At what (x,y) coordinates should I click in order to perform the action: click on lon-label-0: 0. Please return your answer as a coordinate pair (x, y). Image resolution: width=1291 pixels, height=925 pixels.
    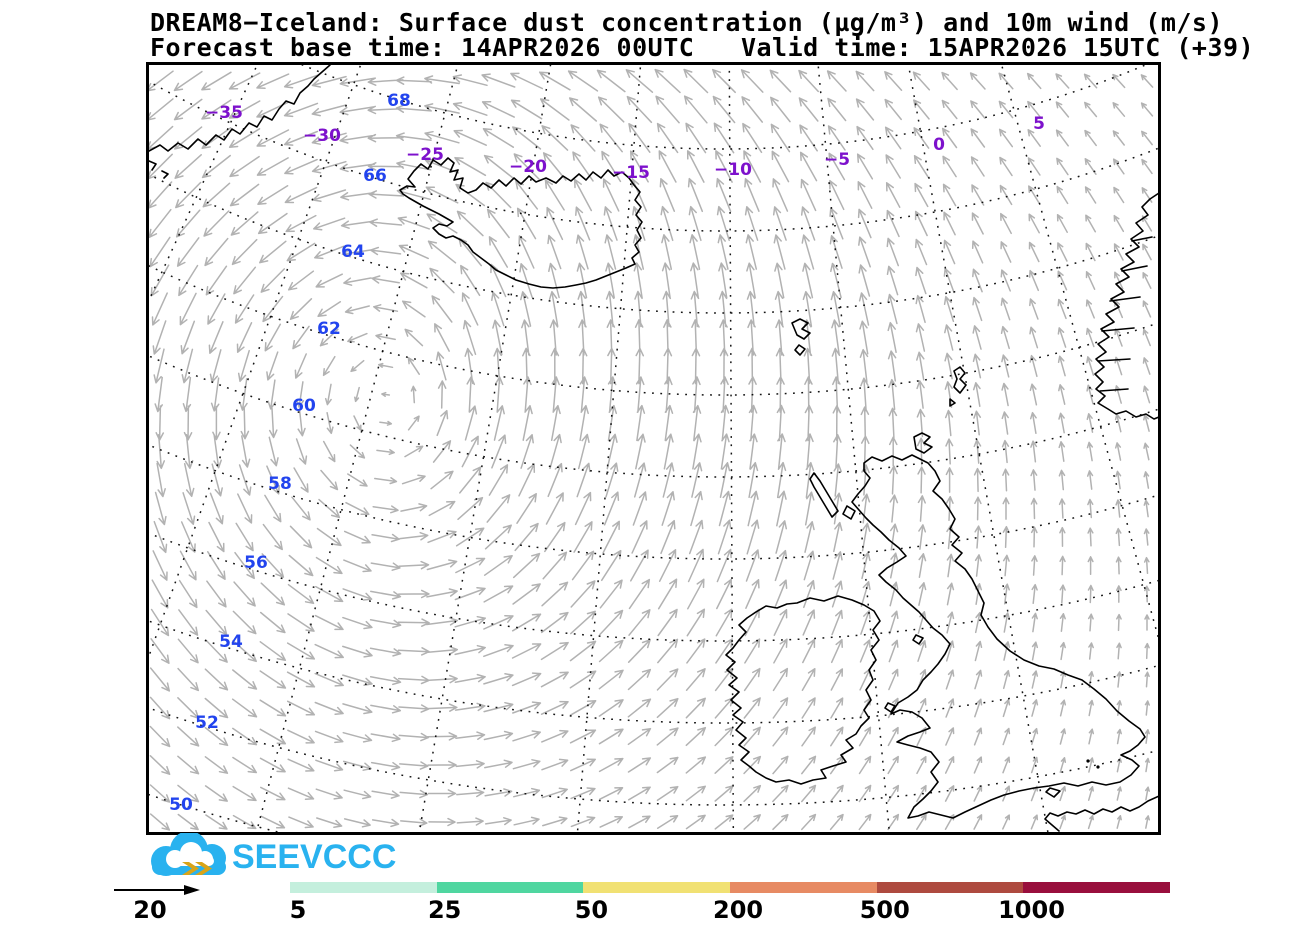
    Looking at the image, I should click on (939, 145).